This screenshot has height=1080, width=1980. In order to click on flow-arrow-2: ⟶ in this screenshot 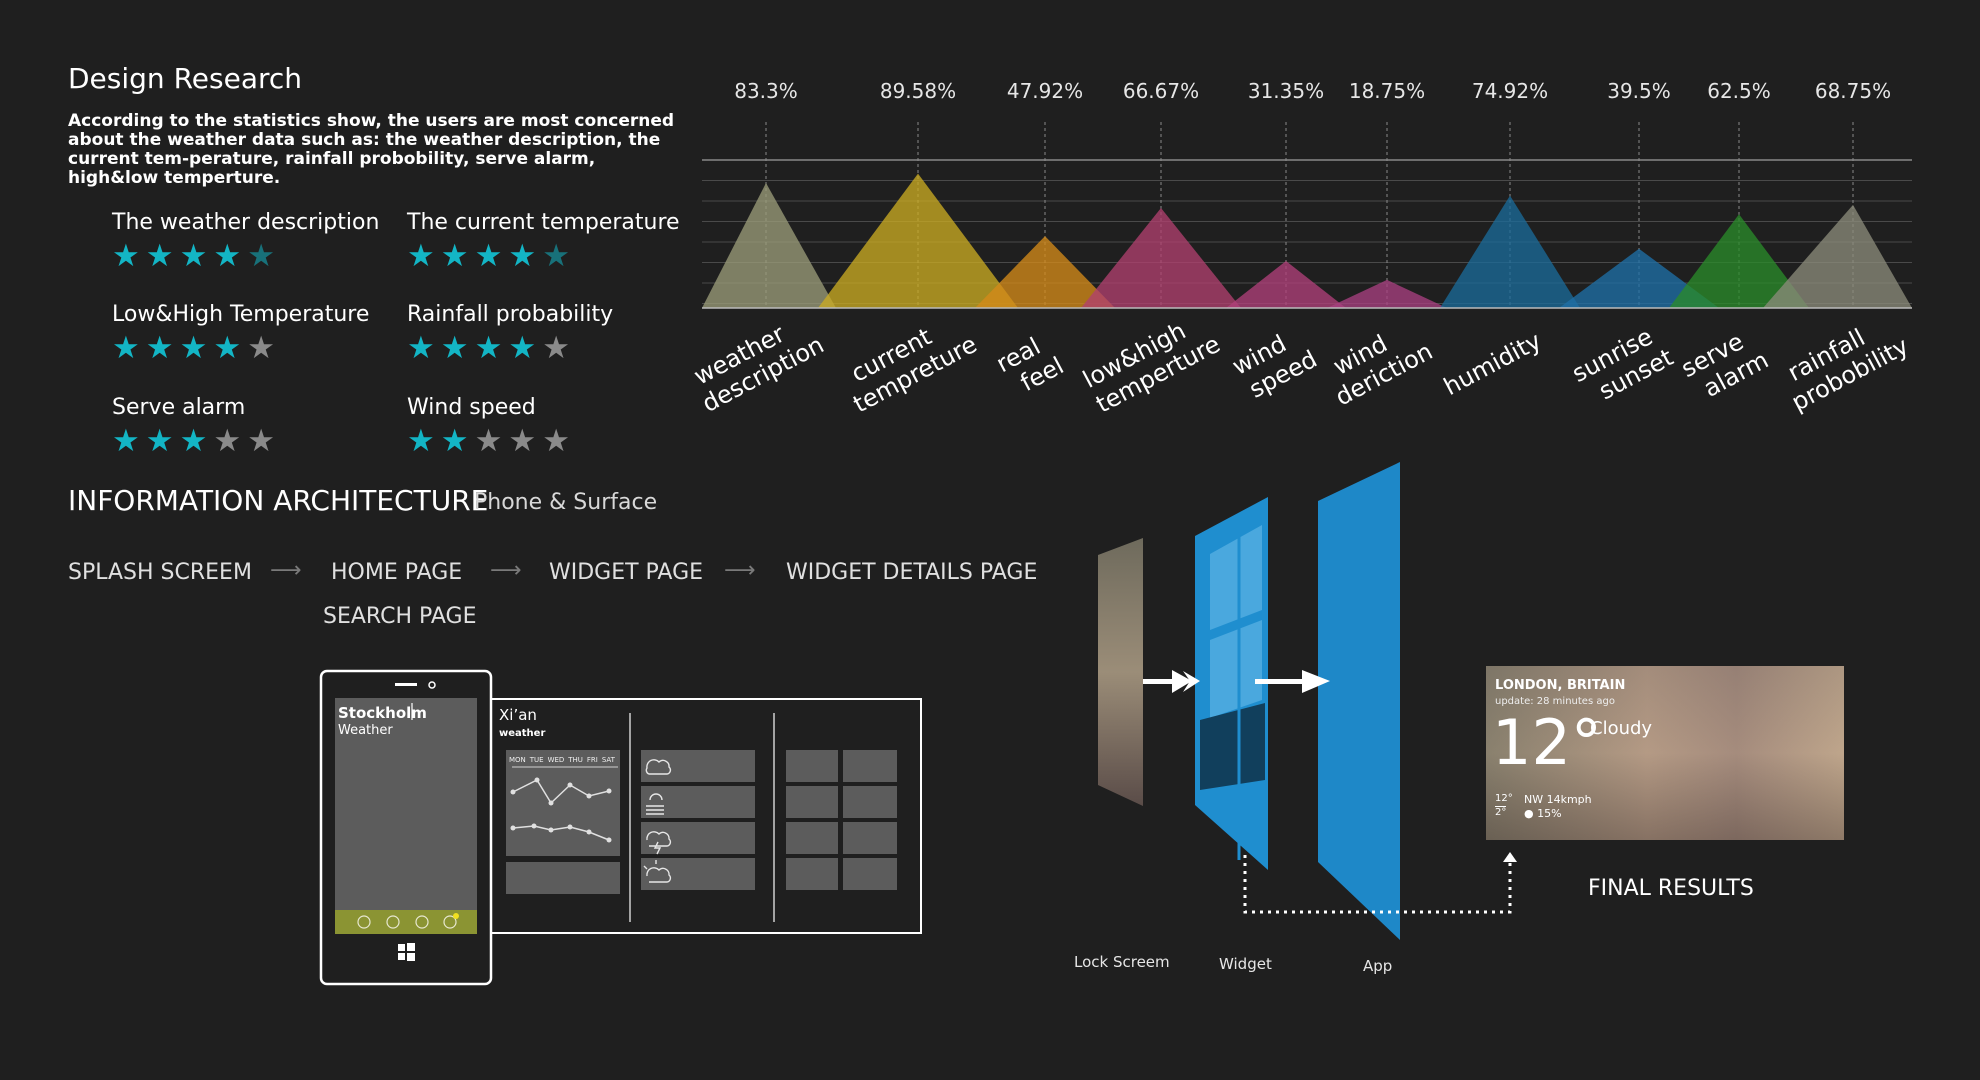, I will do `click(506, 570)`.